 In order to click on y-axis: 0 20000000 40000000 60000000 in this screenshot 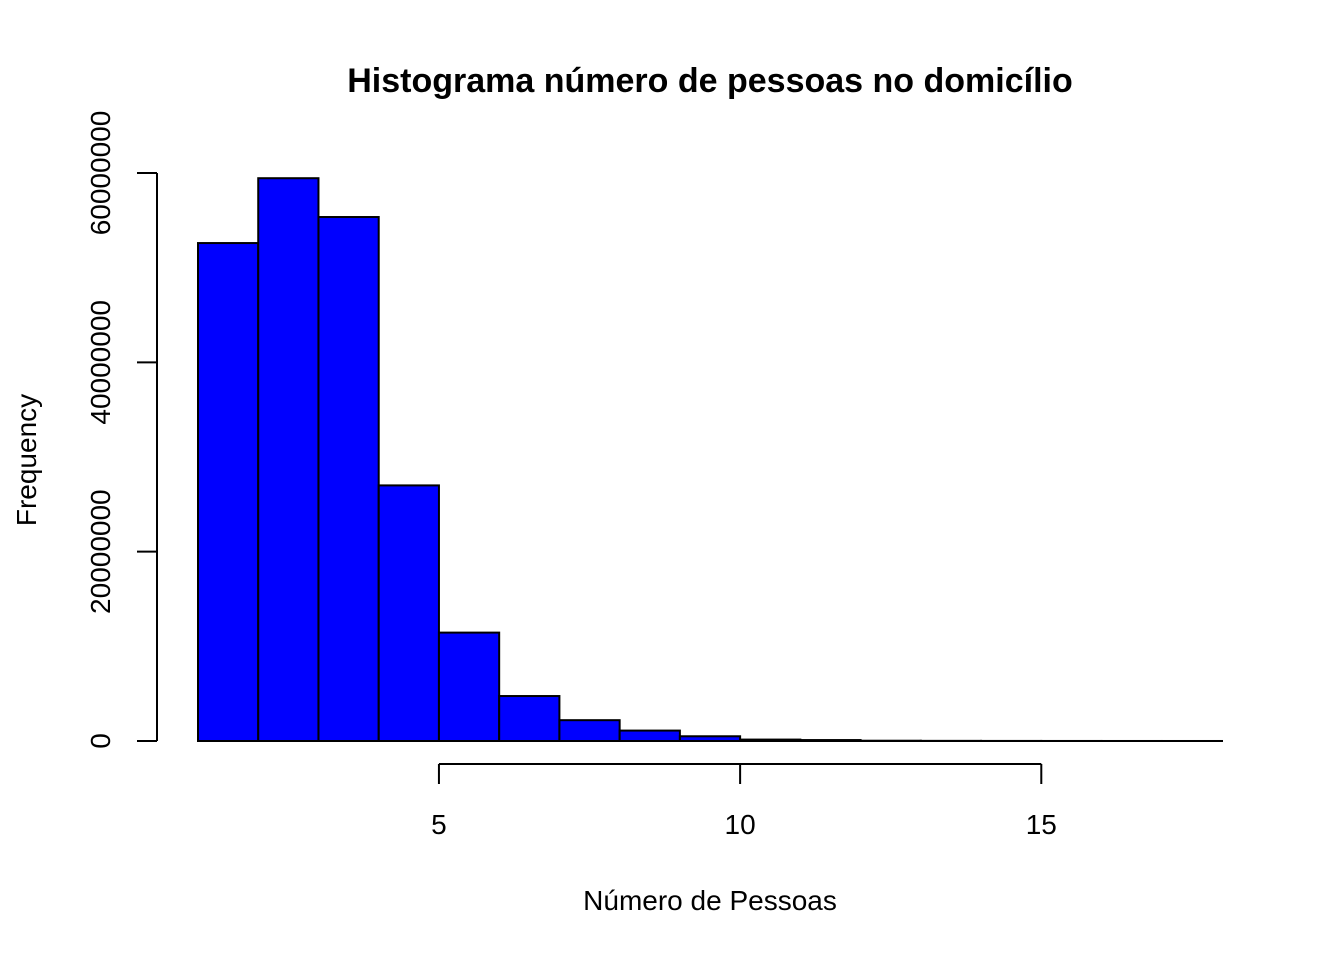, I will do `click(121, 430)`.